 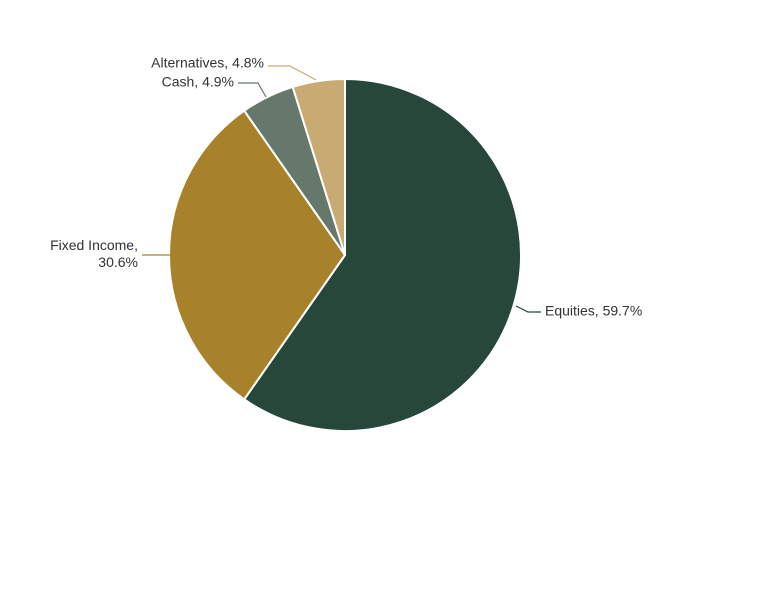 What do you see at coordinates (94, 245) in the screenshot?
I see `label-line: Fixed Income,` at bounding box center [94, 245].